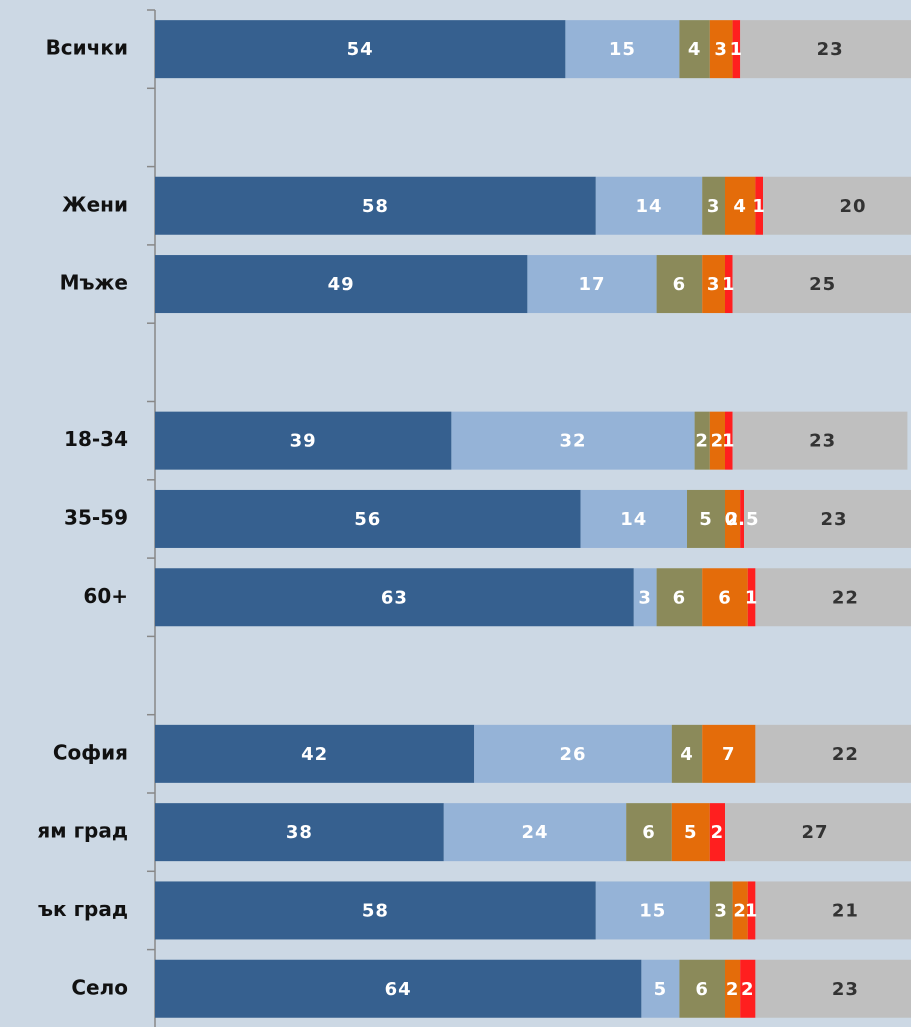  Describe the element at coordinates (94, 283) in the screenshot. I see `category-label: Мъже` at that location.